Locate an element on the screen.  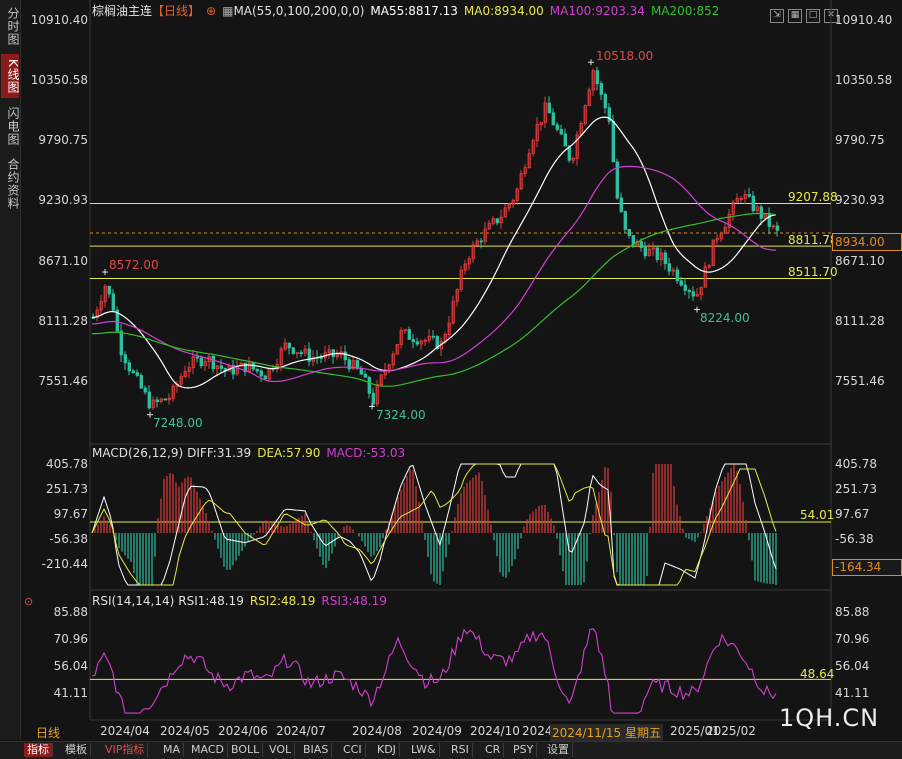
tab-template: 模板 is located at coordinates (76, 750).